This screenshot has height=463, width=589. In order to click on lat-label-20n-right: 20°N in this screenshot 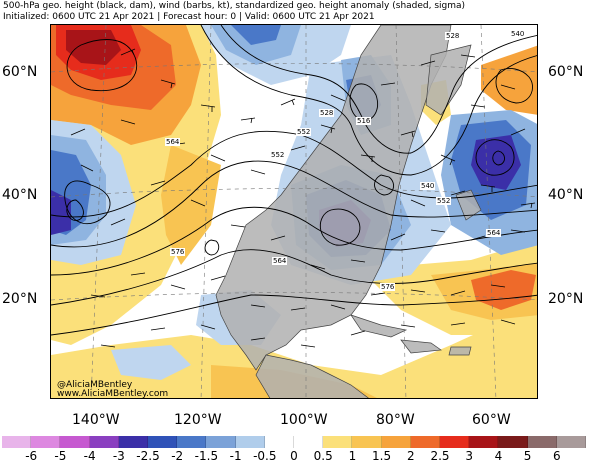, I will do `click(566, 299)`.